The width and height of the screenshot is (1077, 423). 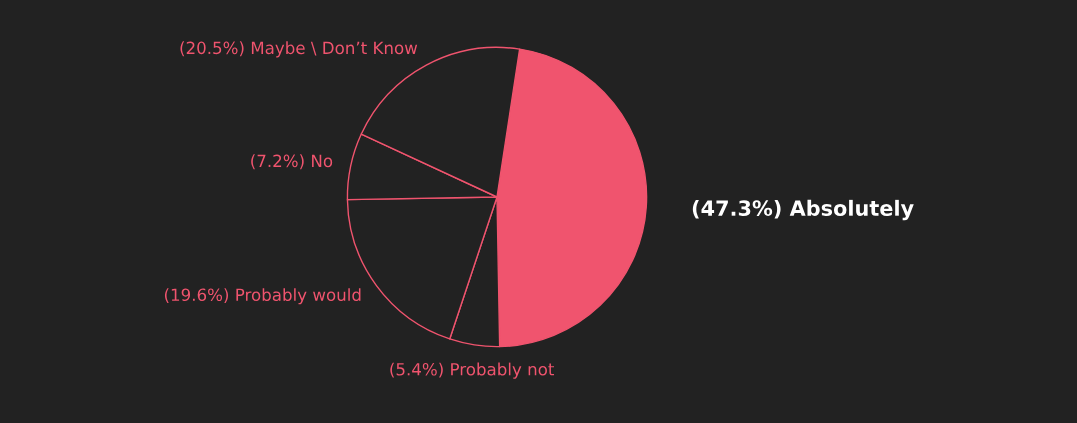 What do you see at coordinates (472, 370) in the screenshot?
I see `slice-label: (5.4%) Probably not` at bounding box center [472, 370].